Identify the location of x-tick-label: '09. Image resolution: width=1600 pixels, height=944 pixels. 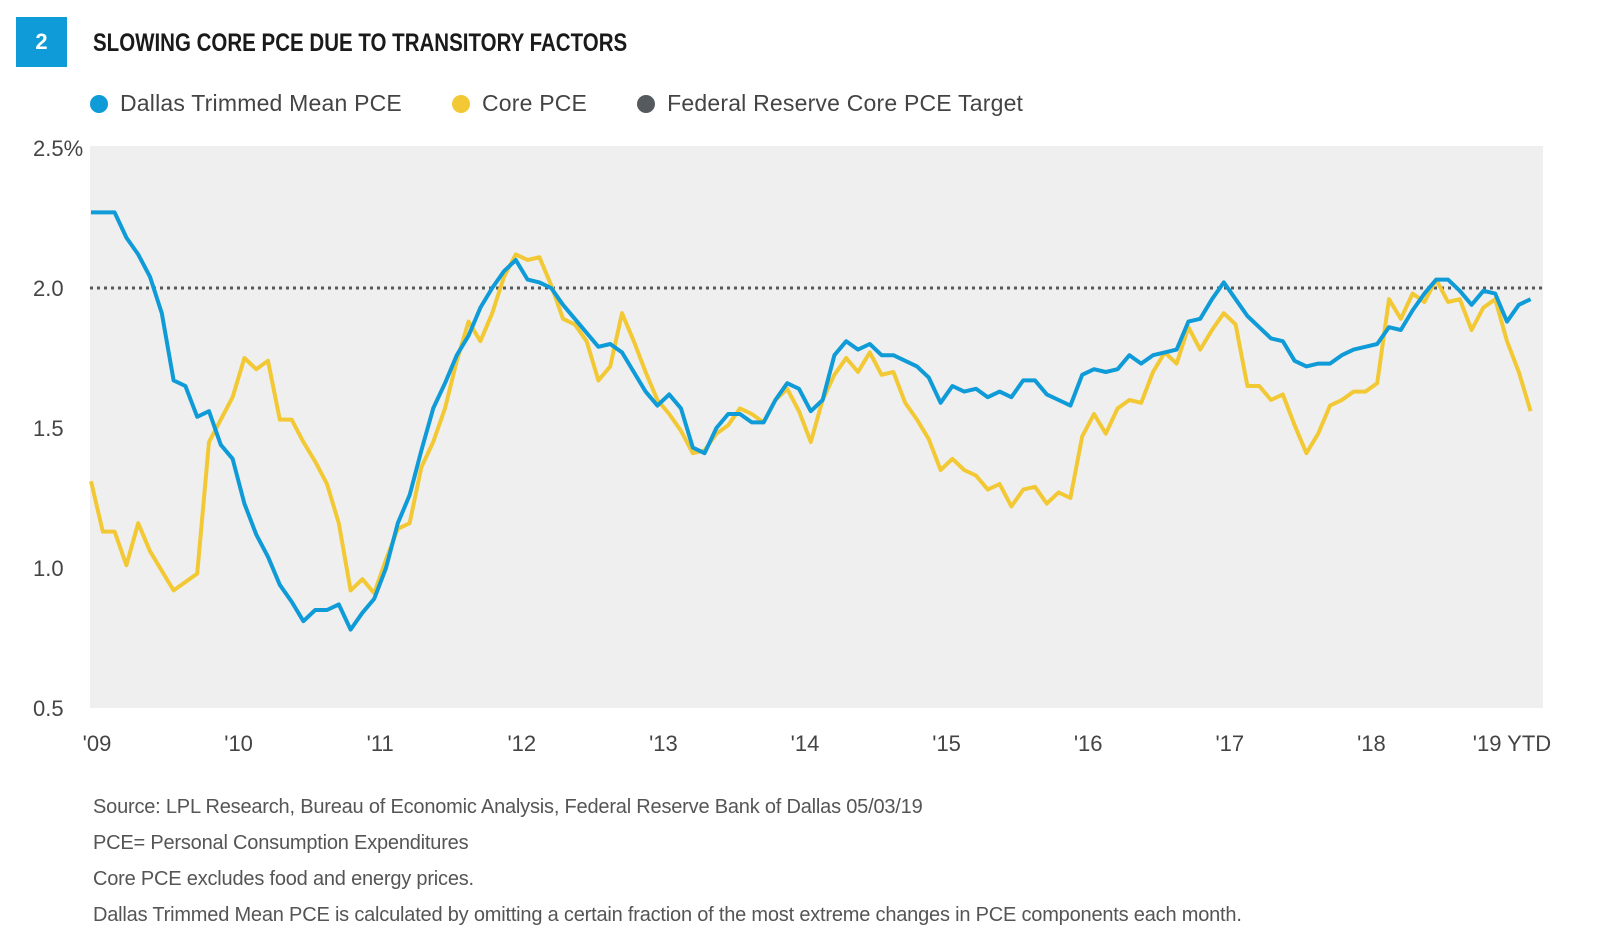
(97, 743).